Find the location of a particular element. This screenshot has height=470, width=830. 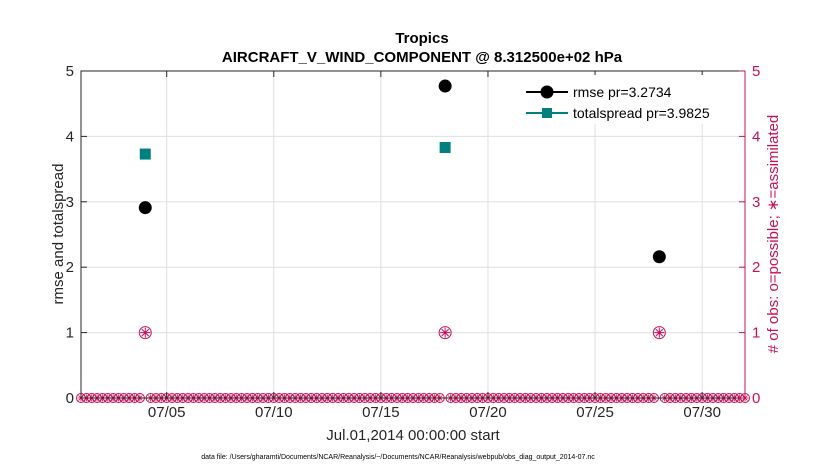

chart-title: Tropics is located at coordinates (421, 38).